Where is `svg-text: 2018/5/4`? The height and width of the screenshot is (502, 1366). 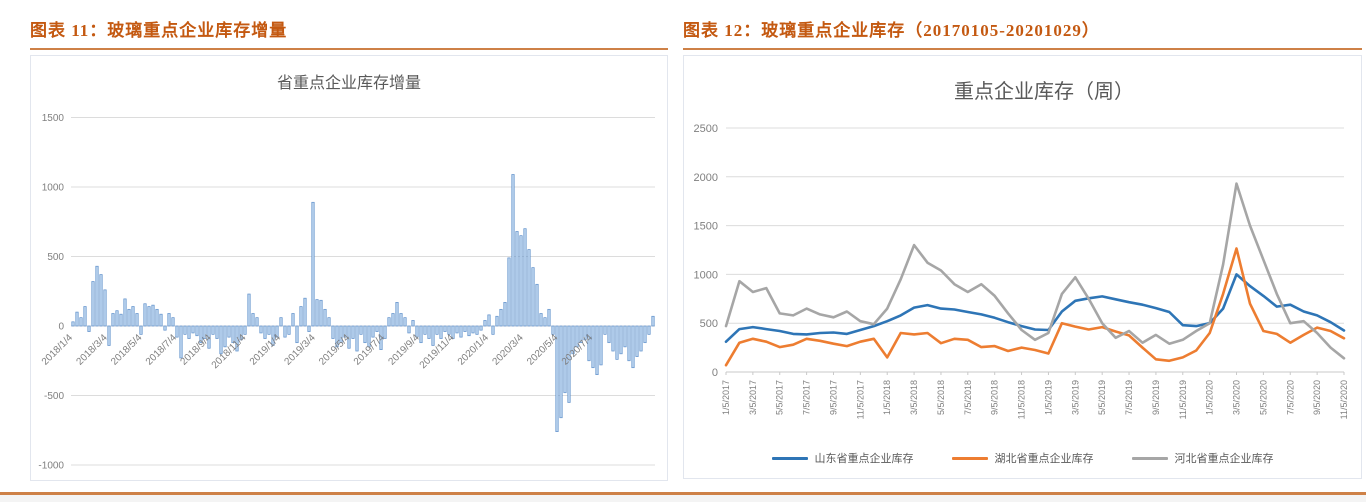 svg-text: 2018/5/4 is located at coordinates (127, 350).